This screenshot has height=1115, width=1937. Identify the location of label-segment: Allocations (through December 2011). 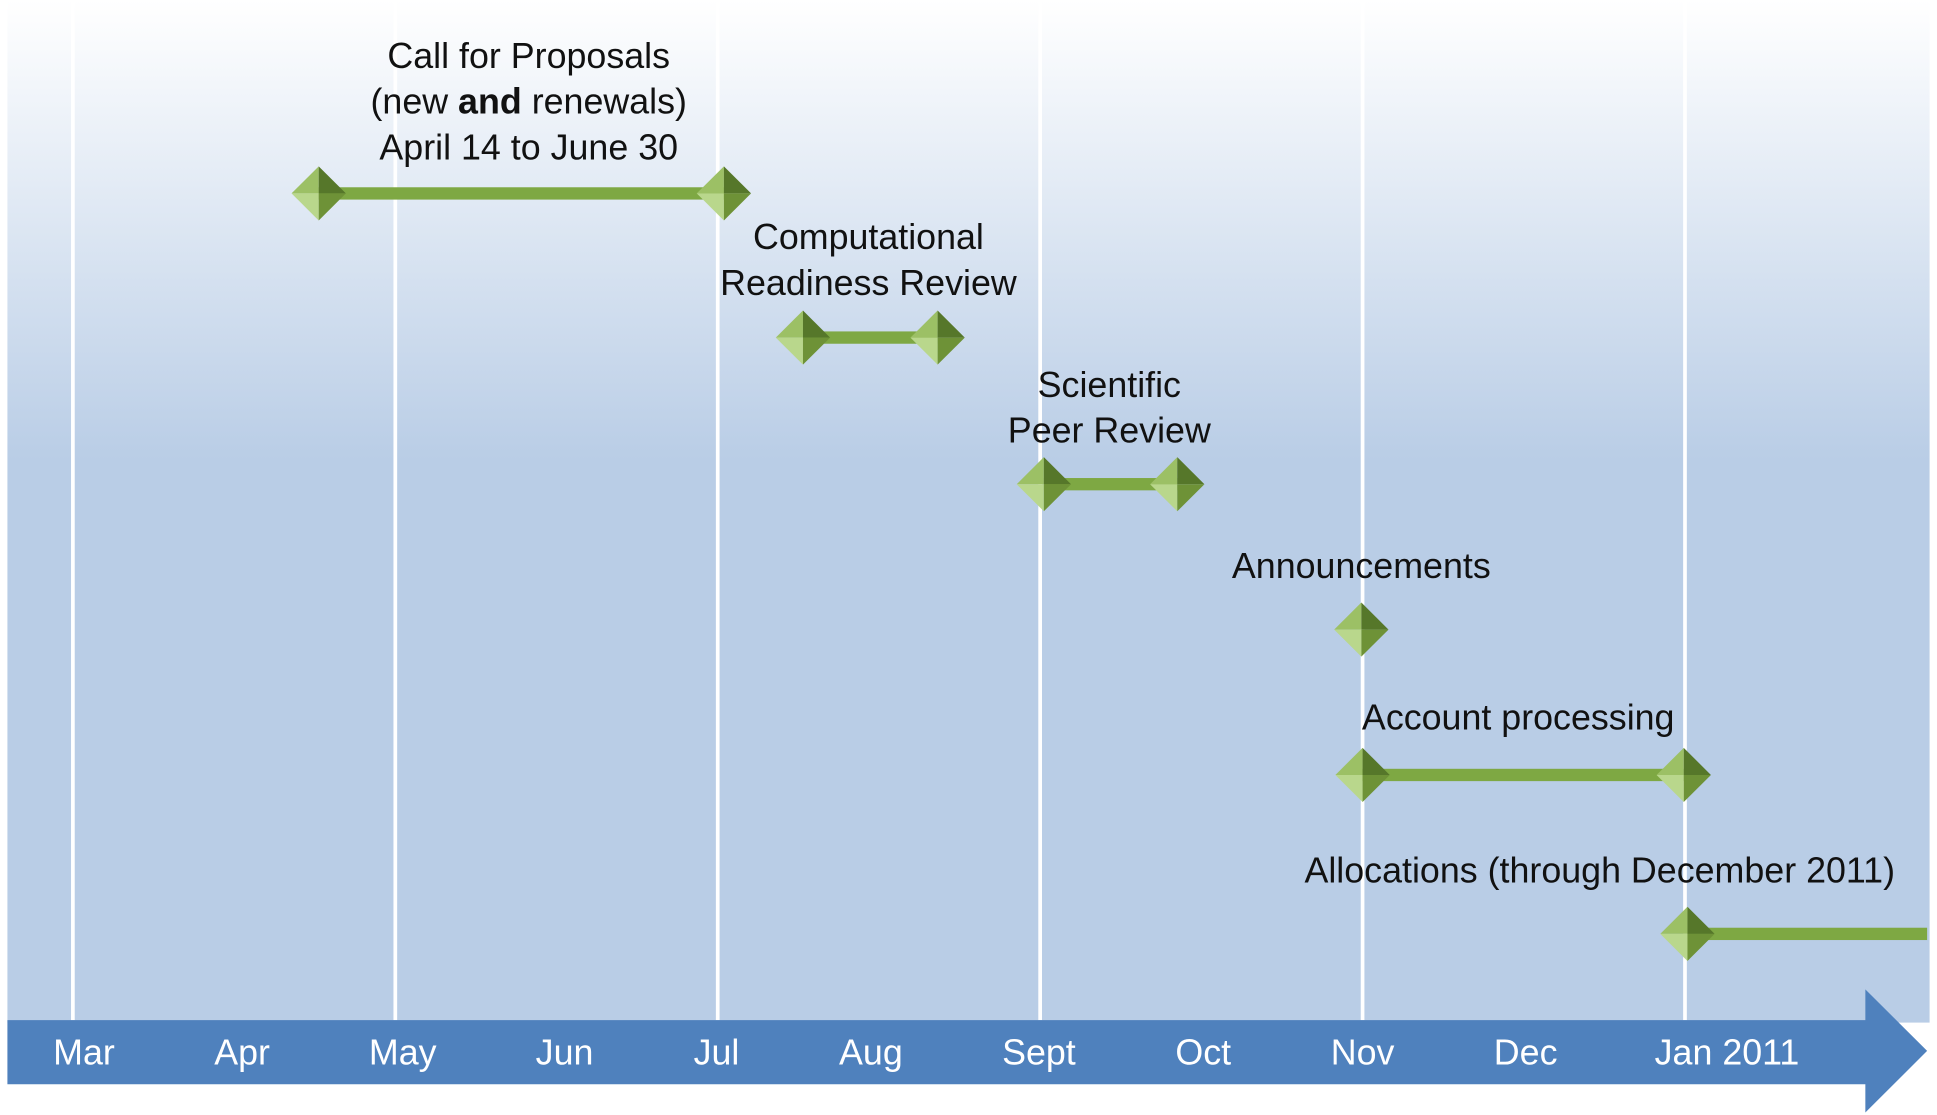
(1599, 871).